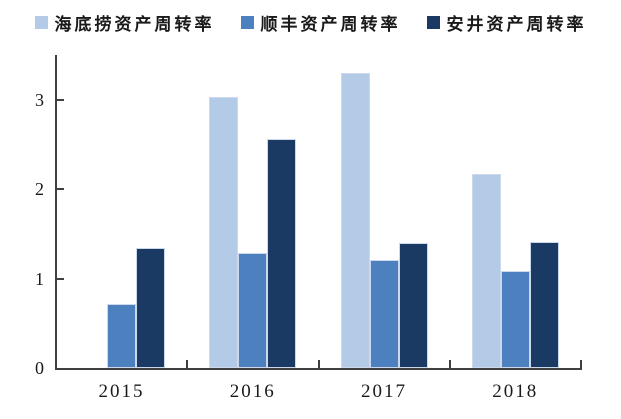 The width and height of the screenshot is (621, 419). Describe the element at coordinates (384, 391) in the screenshot. I see `x-tick-label: 2017` at that location.